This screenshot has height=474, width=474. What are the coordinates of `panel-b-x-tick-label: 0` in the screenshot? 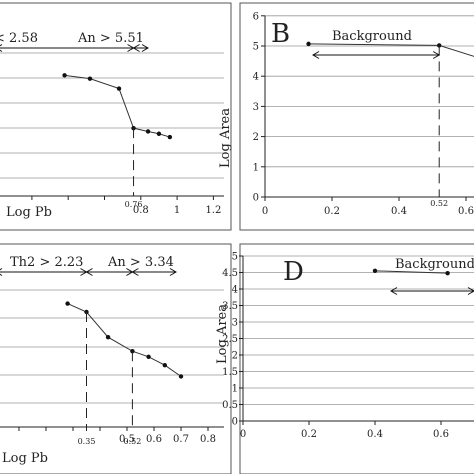 It's located at (265, 211).